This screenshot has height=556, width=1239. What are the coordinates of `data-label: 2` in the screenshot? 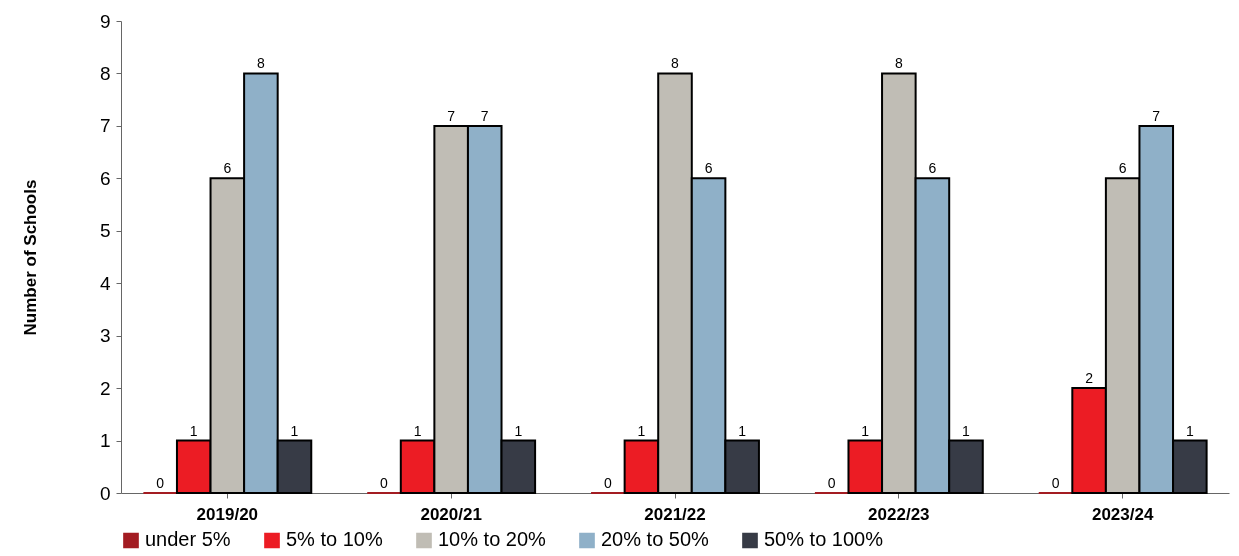 It's located at (1089, 378).